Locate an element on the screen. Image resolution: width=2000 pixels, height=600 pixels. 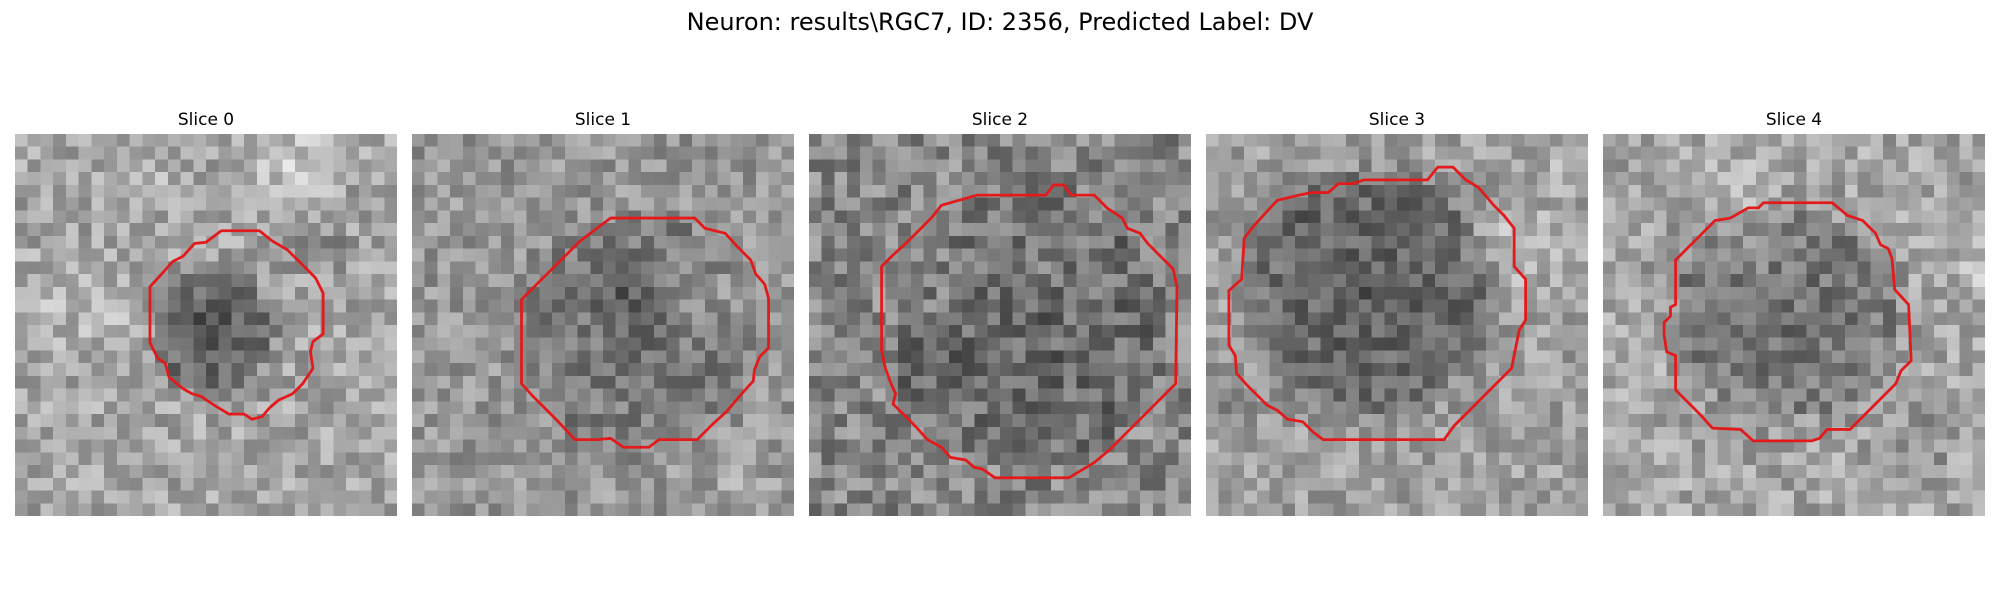
slice-panel-3: Slice 3 is located at coordinates (1397, 312).